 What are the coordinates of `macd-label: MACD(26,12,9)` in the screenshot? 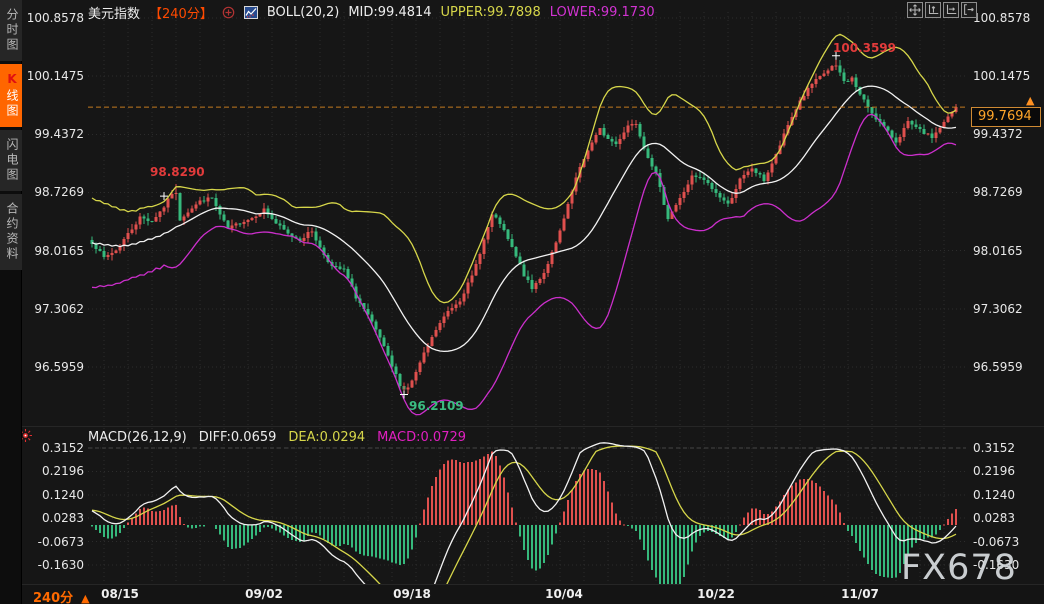 It's located at (137, 437).